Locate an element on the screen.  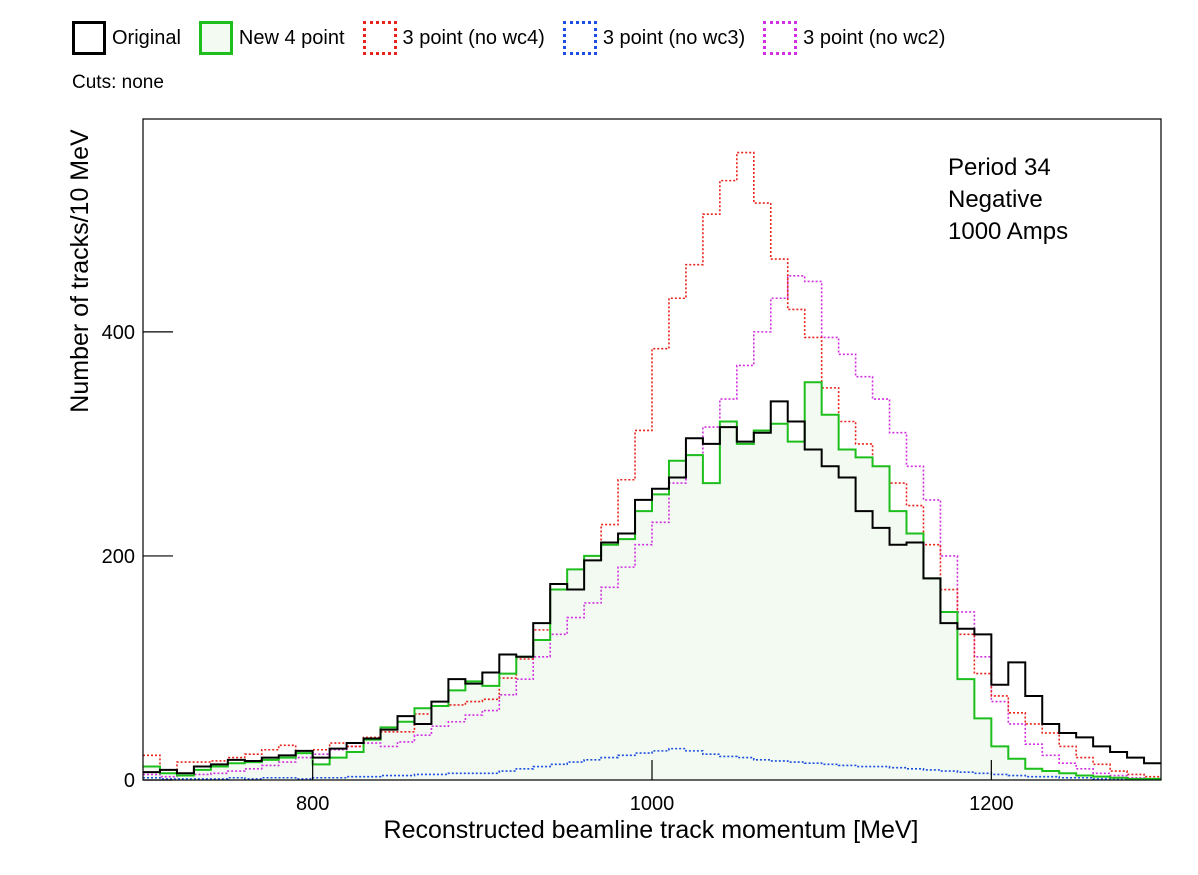
legend-item-1: New 4 point is located at coordinates (271, 38).